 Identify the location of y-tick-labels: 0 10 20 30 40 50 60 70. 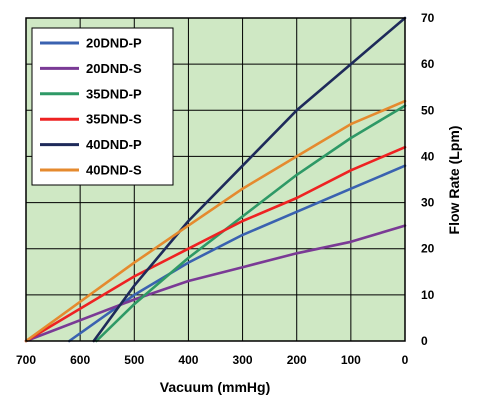
(428, 179).